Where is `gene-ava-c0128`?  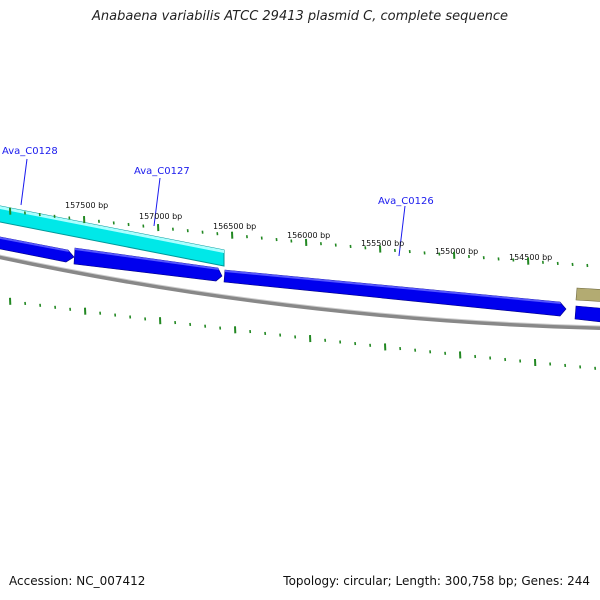
gene-ava-c0128 is located at coordinates (37, 249).